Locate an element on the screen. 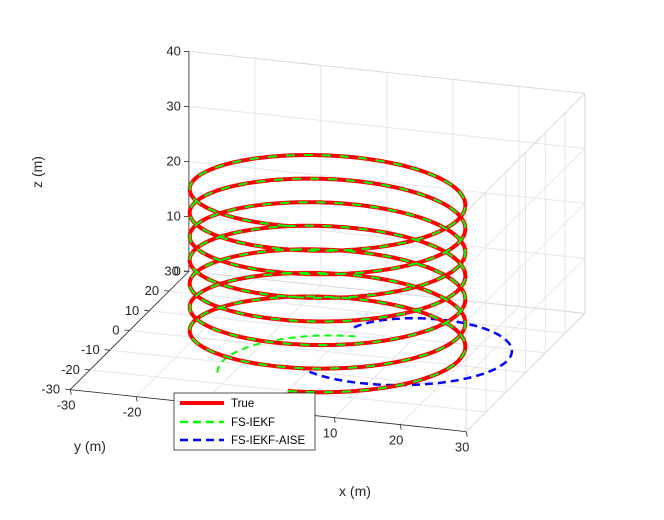 This screenshot has width=664, height=520. y-tick-label: -10 is located at coordinates (90, 349).